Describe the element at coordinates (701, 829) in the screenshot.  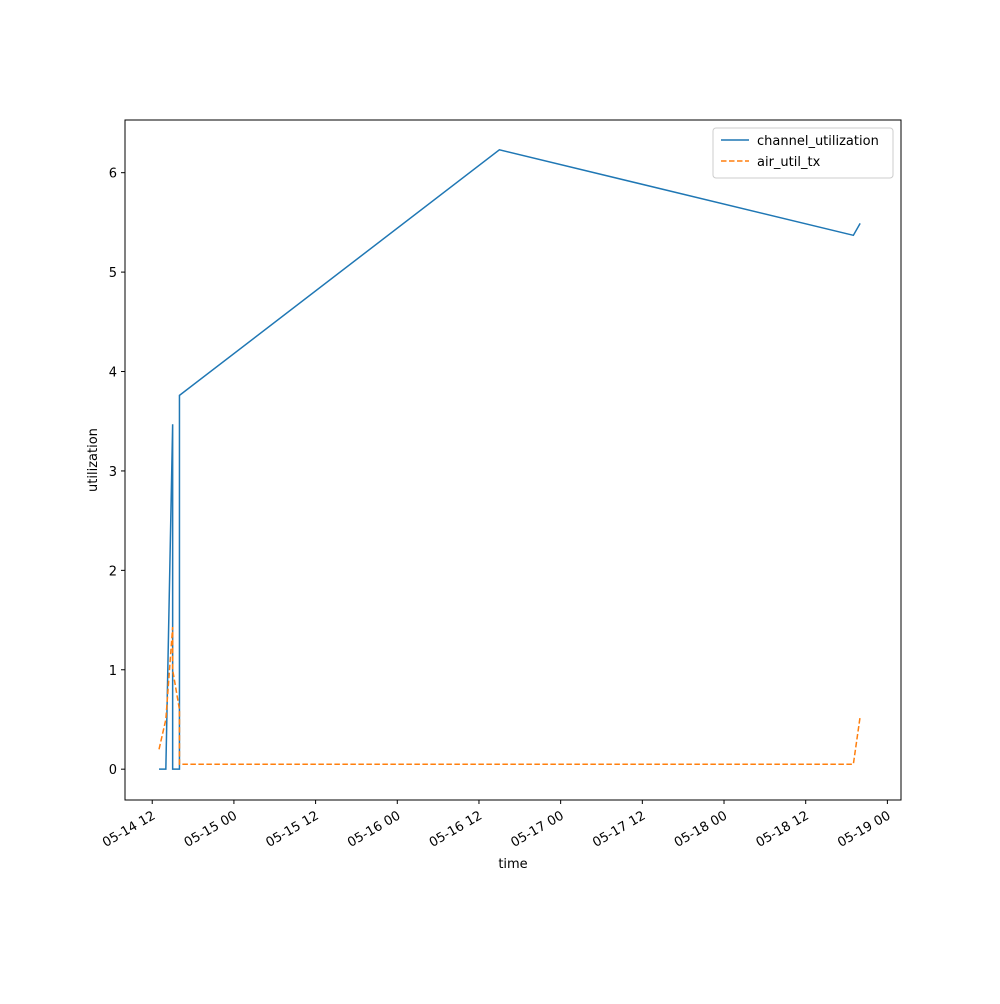
I see `x-tick-label: 05-18 00` at that location.